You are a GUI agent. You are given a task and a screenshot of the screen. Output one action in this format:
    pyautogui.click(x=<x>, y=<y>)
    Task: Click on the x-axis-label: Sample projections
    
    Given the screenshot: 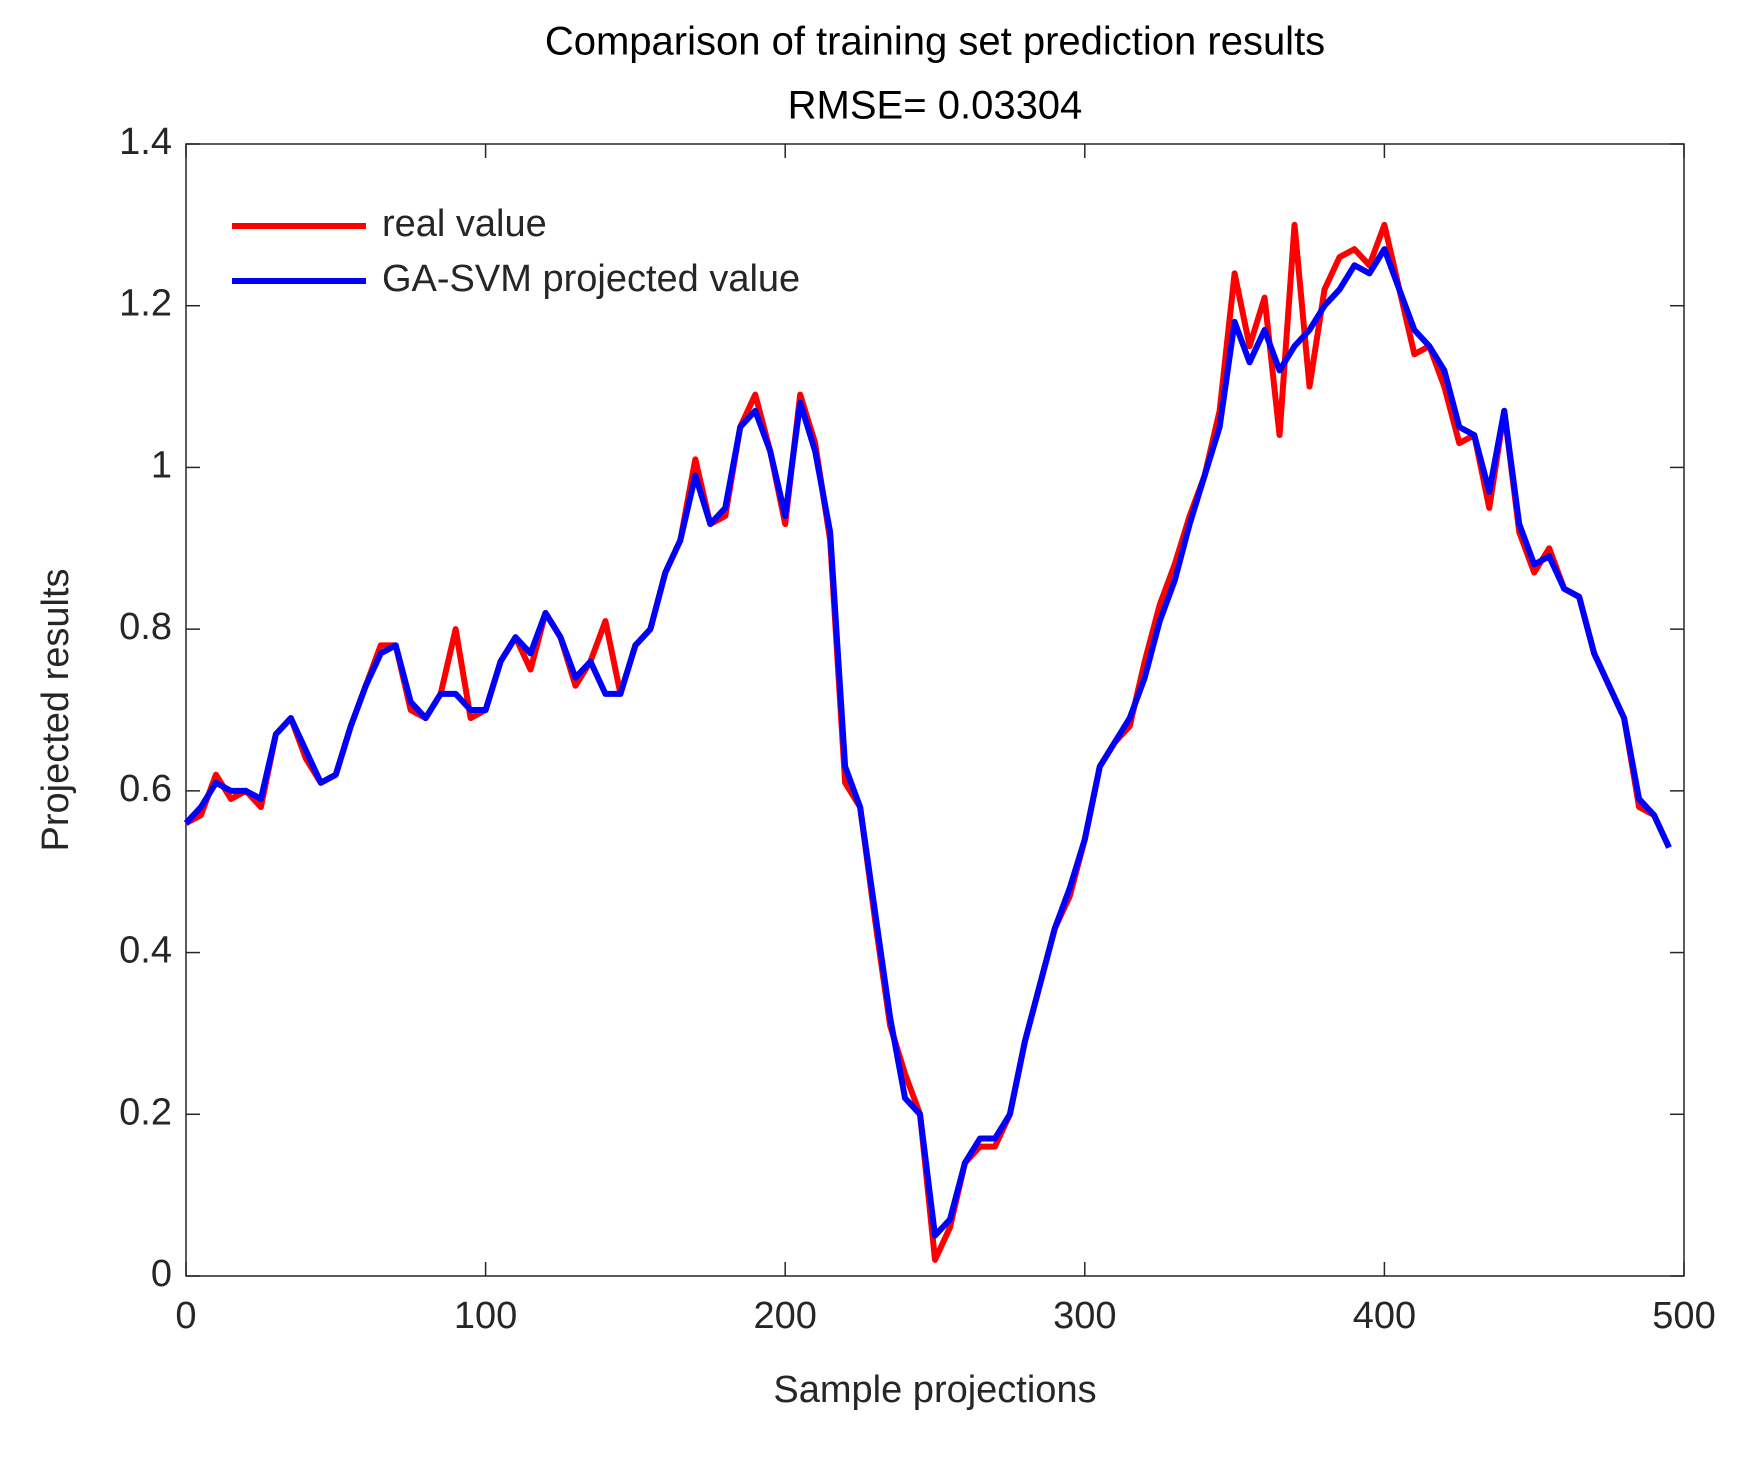 What is the action you would take?
    pyautogui.click(x=934, y=1390)
    